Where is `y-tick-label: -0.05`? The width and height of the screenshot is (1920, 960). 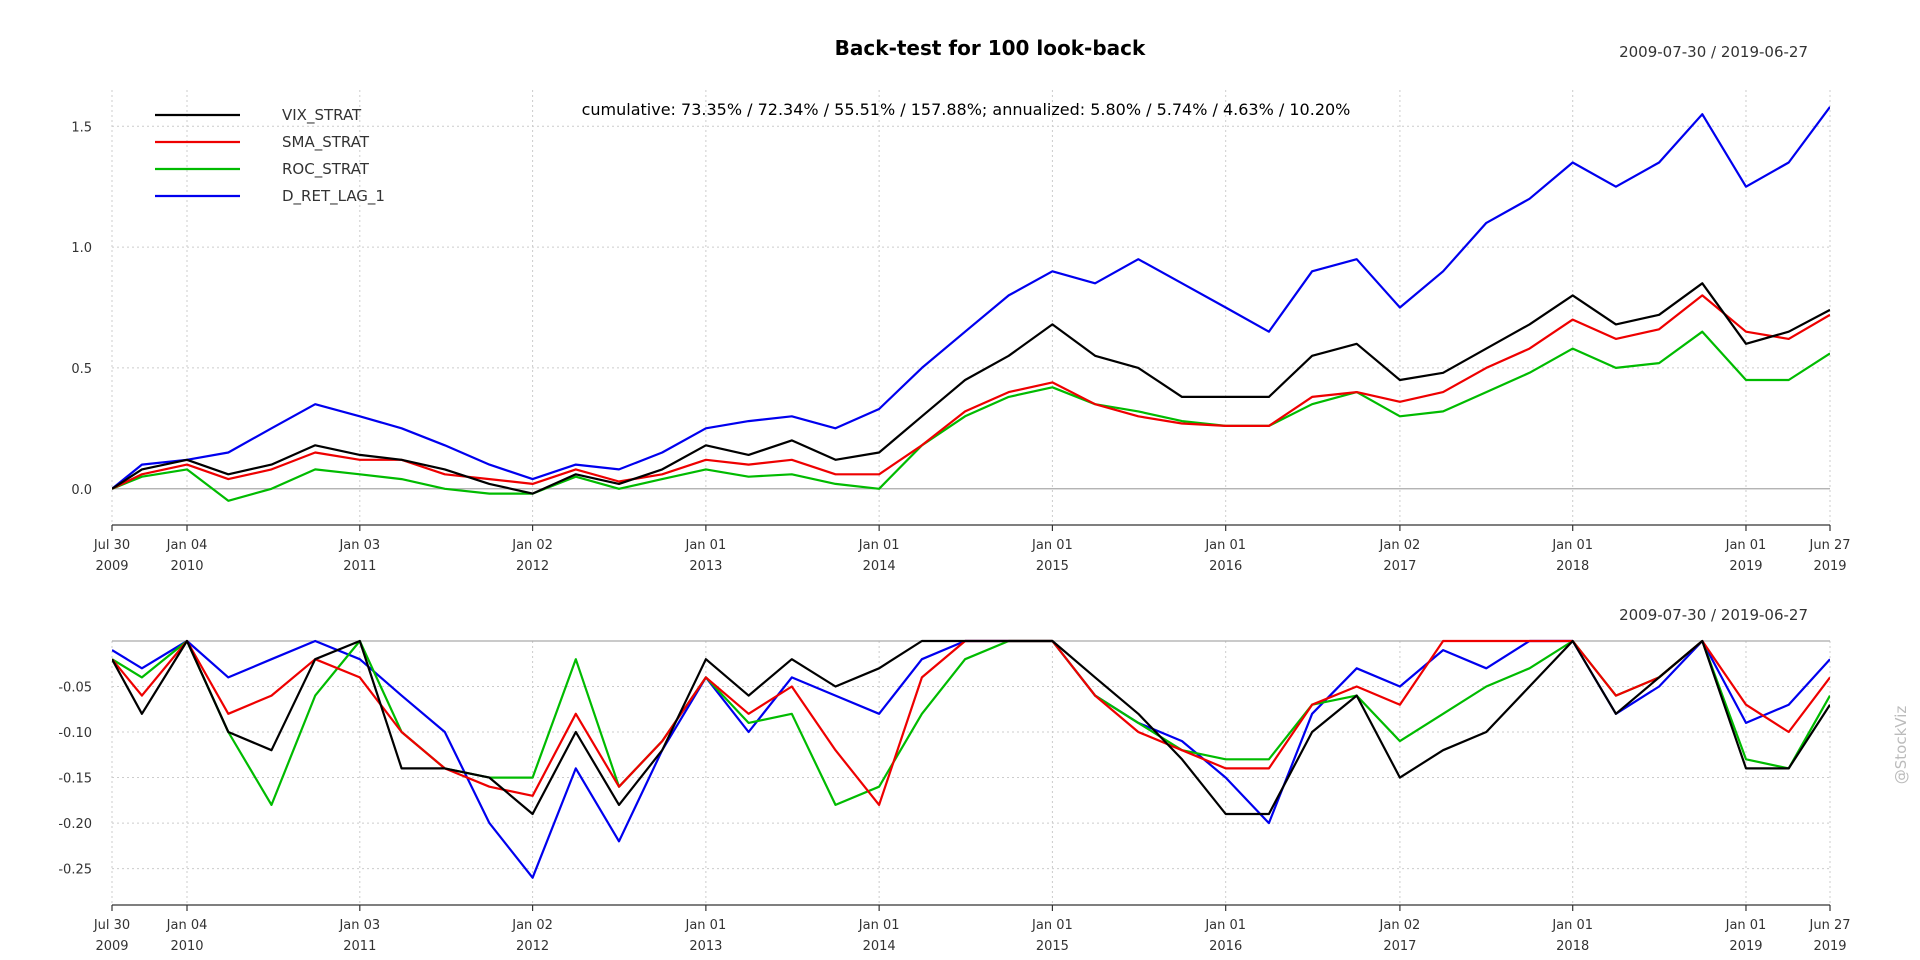
y-tick-label: -0.05 is located at coordinates (75, 688).